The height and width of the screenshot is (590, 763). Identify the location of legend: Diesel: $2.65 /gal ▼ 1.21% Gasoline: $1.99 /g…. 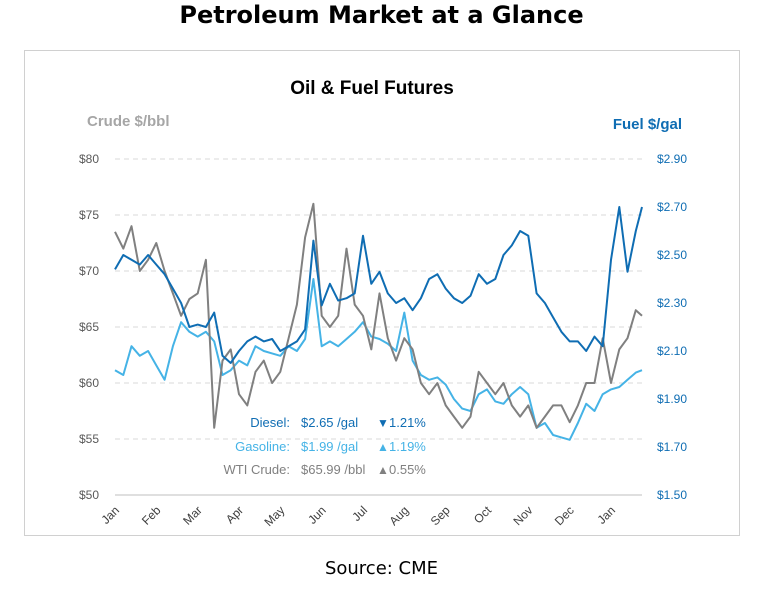
(325, 446).